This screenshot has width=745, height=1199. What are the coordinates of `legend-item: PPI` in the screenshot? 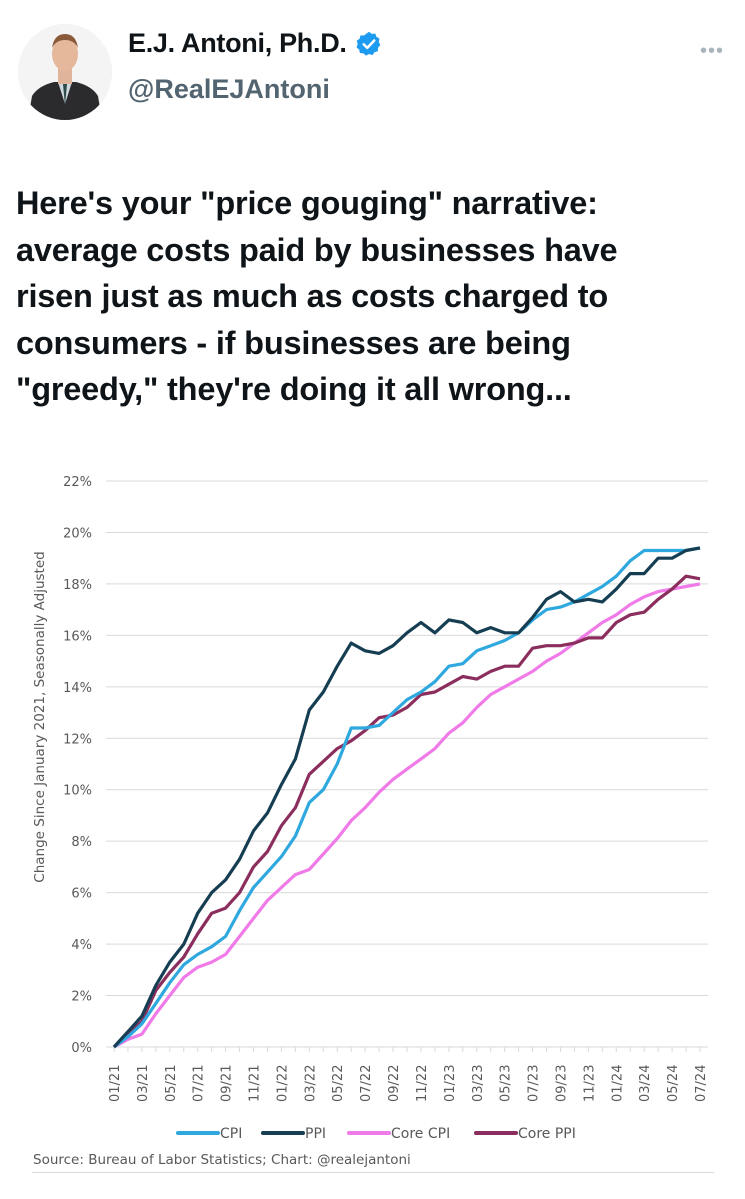 It's located at (293, 1134).